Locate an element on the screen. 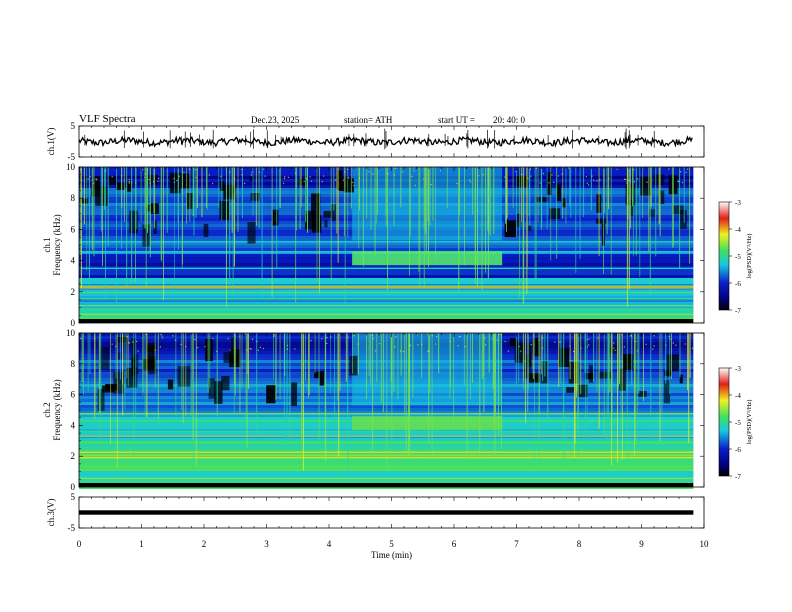  x-tick-label: 2 is located at coordinates (204, 544).